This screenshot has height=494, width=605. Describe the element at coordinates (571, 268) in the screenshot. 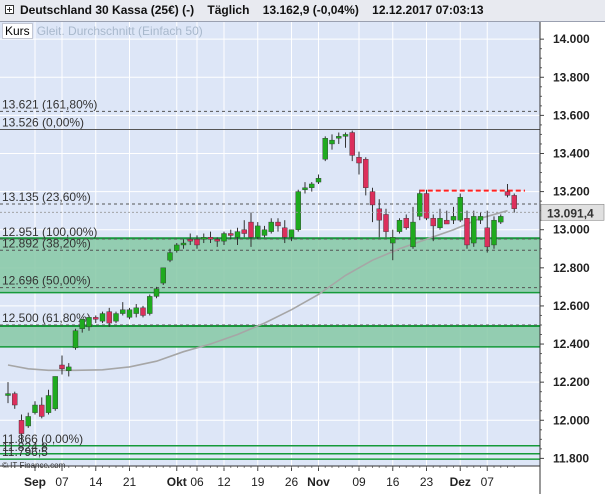

I see `y-tick-label: 12.800` at that location.